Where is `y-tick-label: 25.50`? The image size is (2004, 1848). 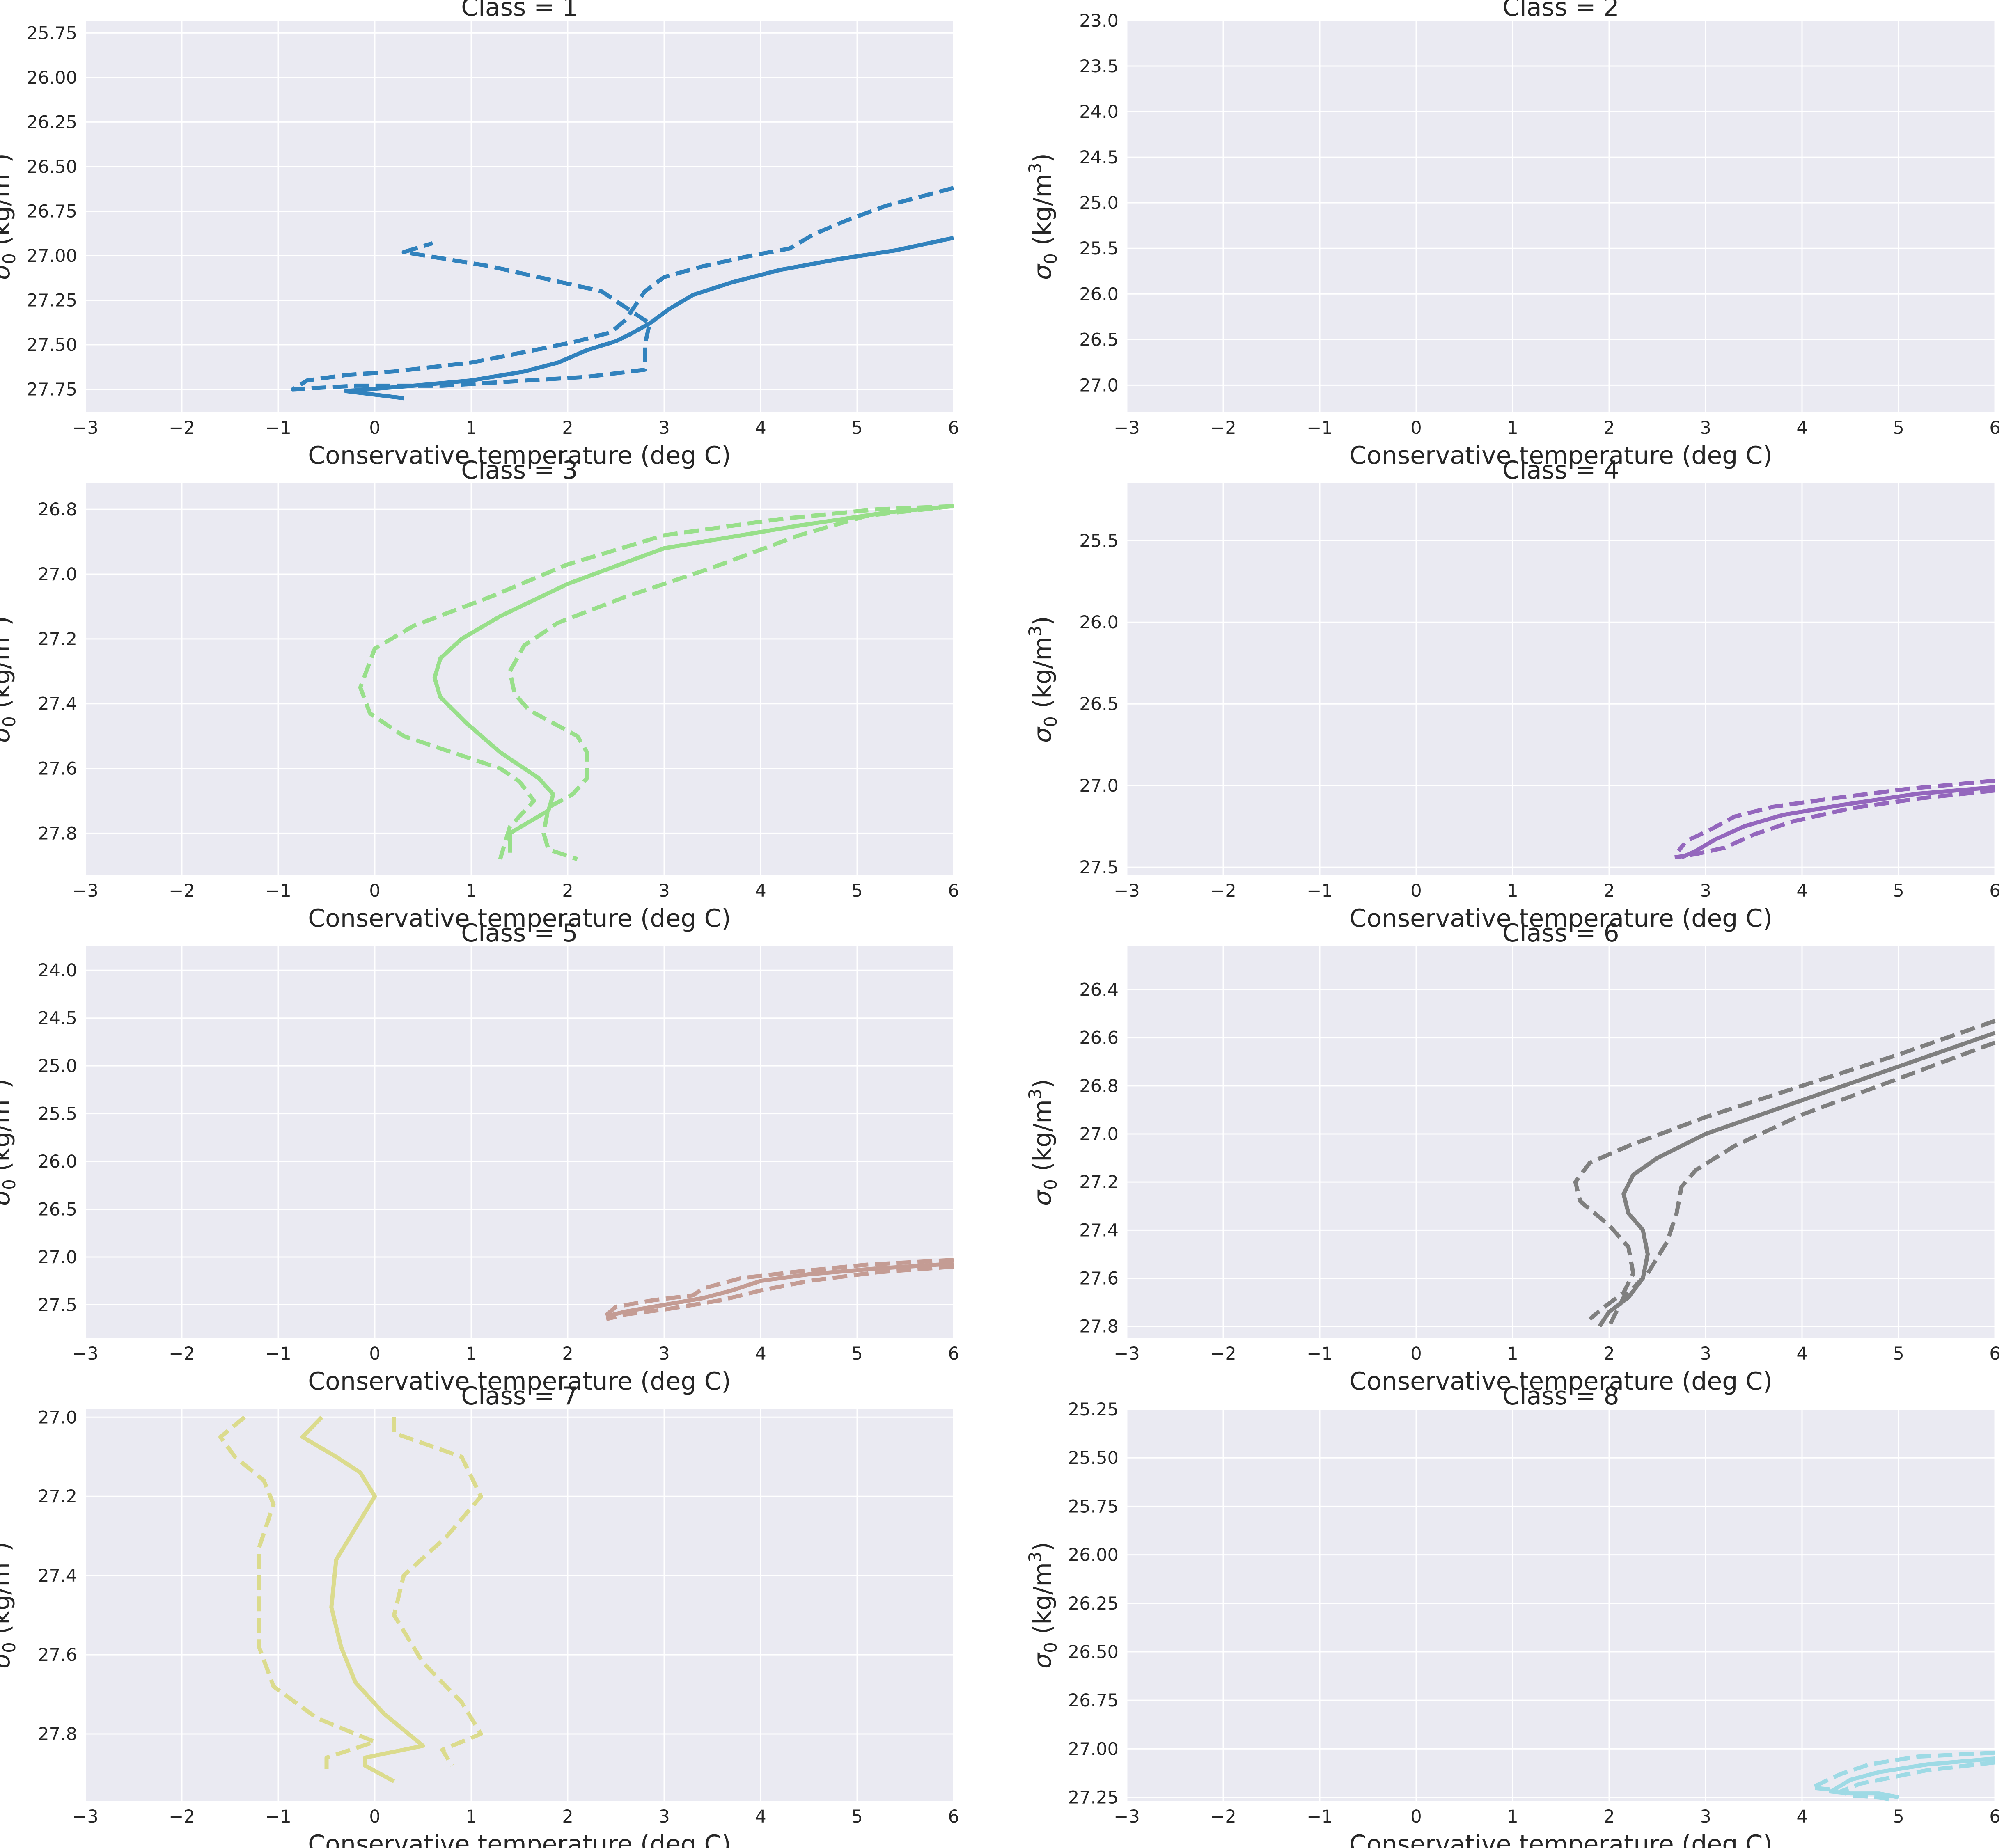 y-tick-label: 25.50 is located at coordinates (1093, 1458).